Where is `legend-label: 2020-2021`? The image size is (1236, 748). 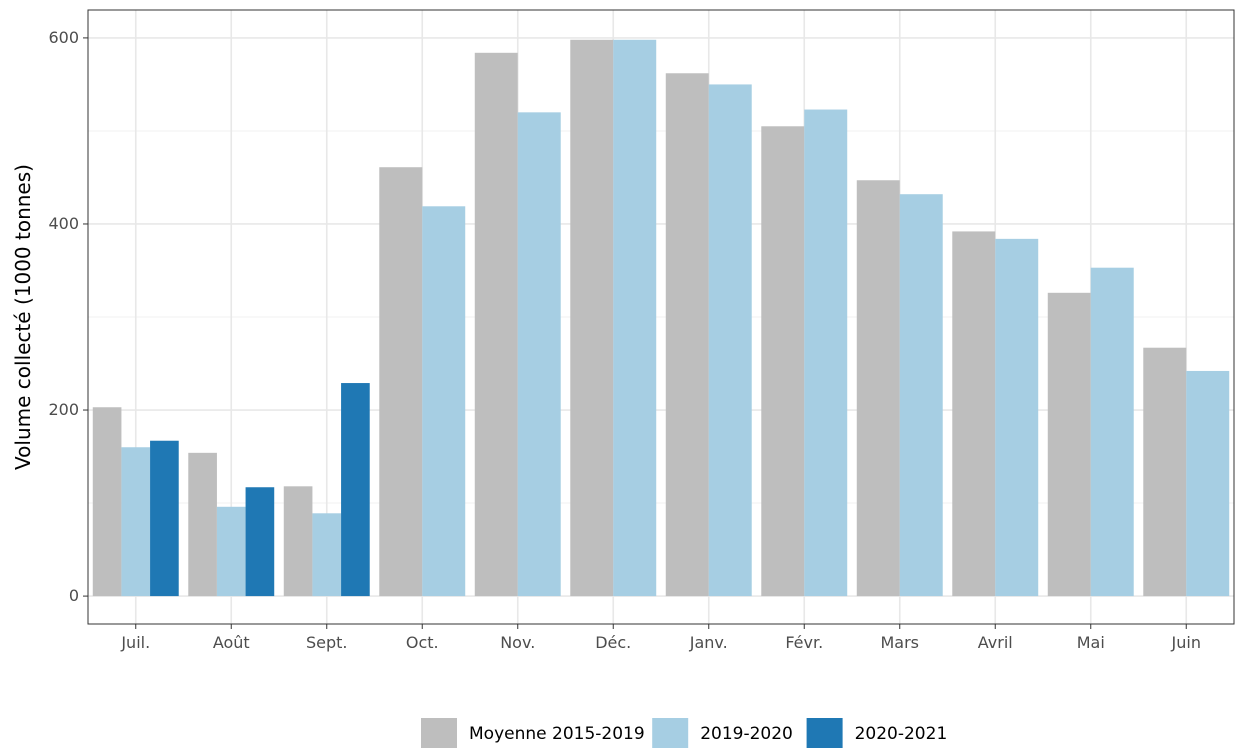 legend-label: 2020-2021 is located at coordinates (901, 734).